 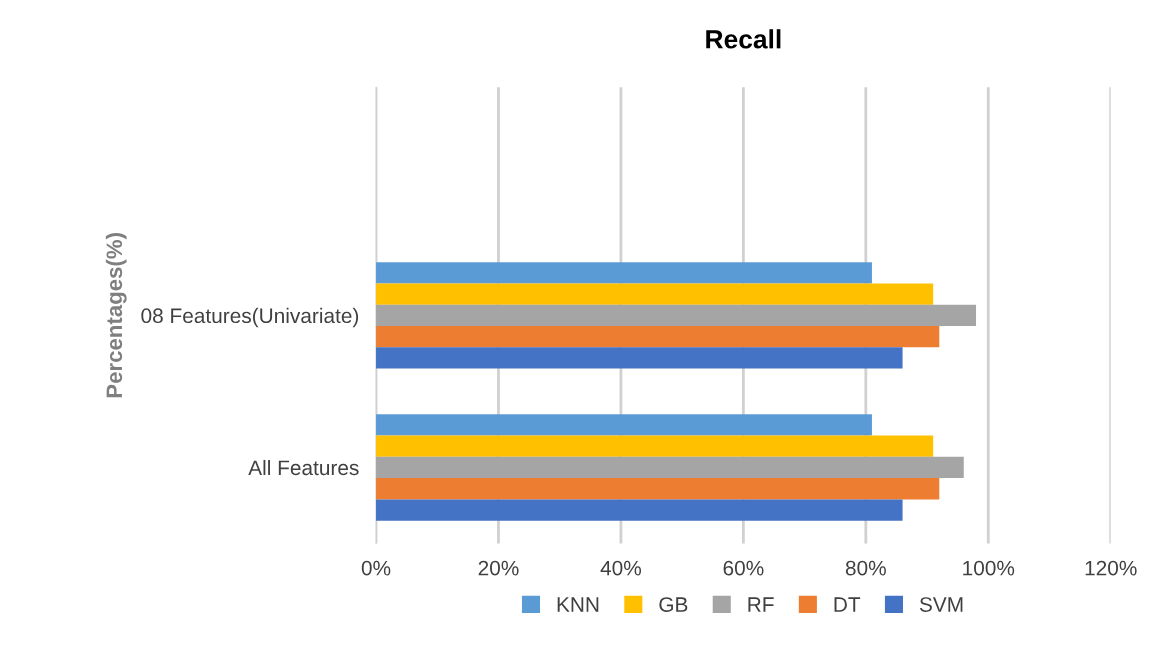 I want to click on legend-label: KNN, so click(x=578, y=604).